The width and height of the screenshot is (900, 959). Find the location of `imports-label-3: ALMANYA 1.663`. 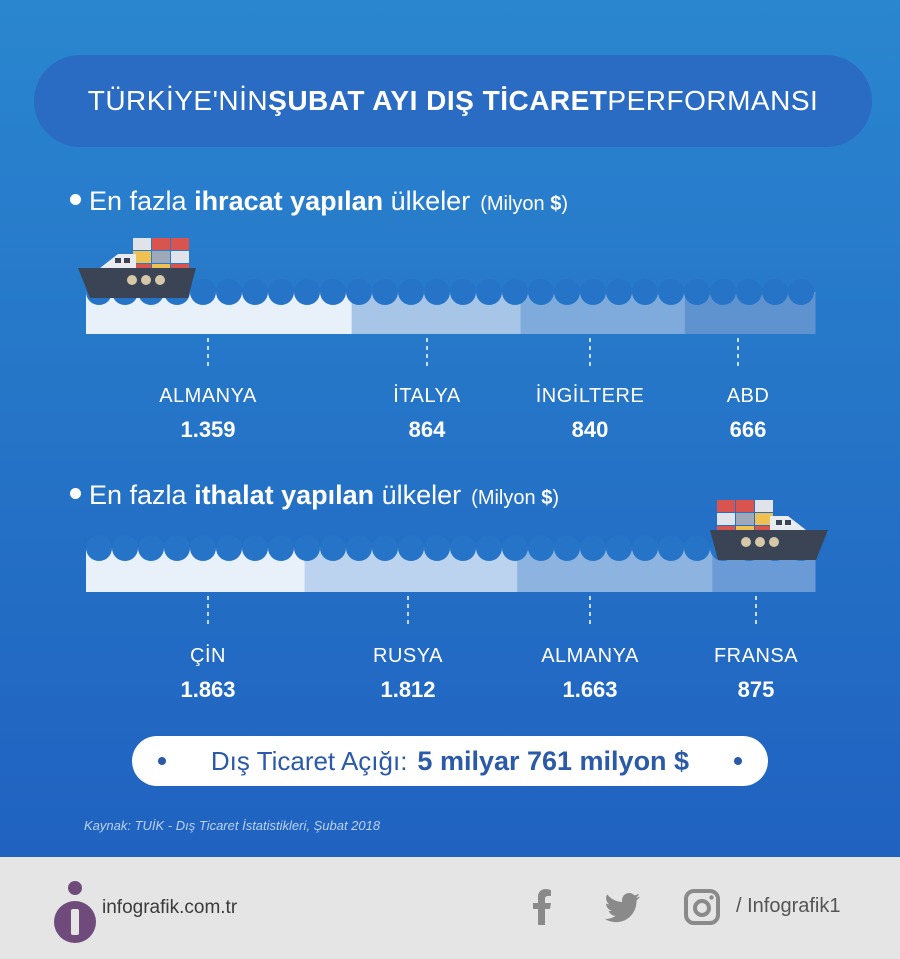

imports-label-3: ALMANYA 1.663 is located at coordinates (590, 674).